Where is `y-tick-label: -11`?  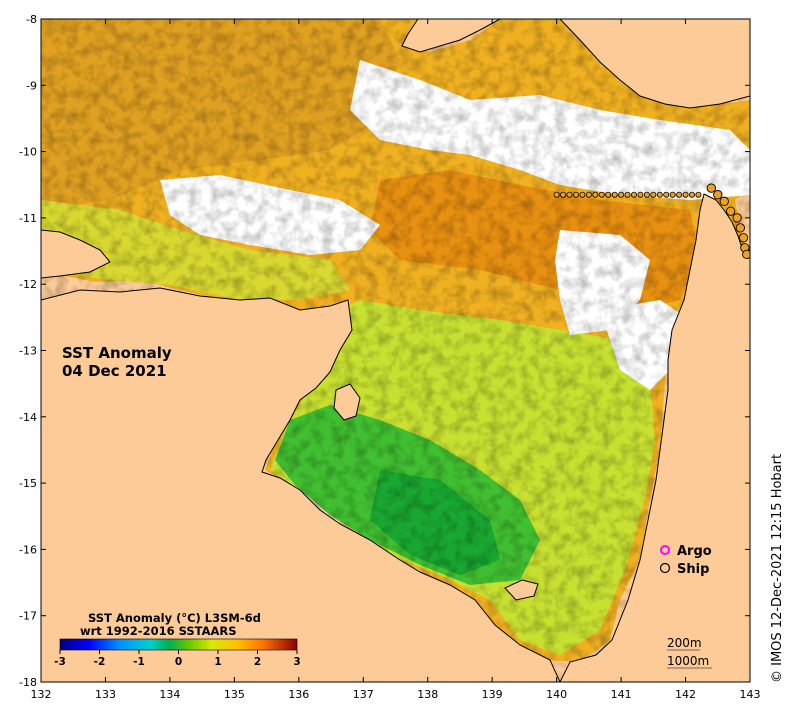
y-tick-label: -11 is located at coordinates (28, 218).